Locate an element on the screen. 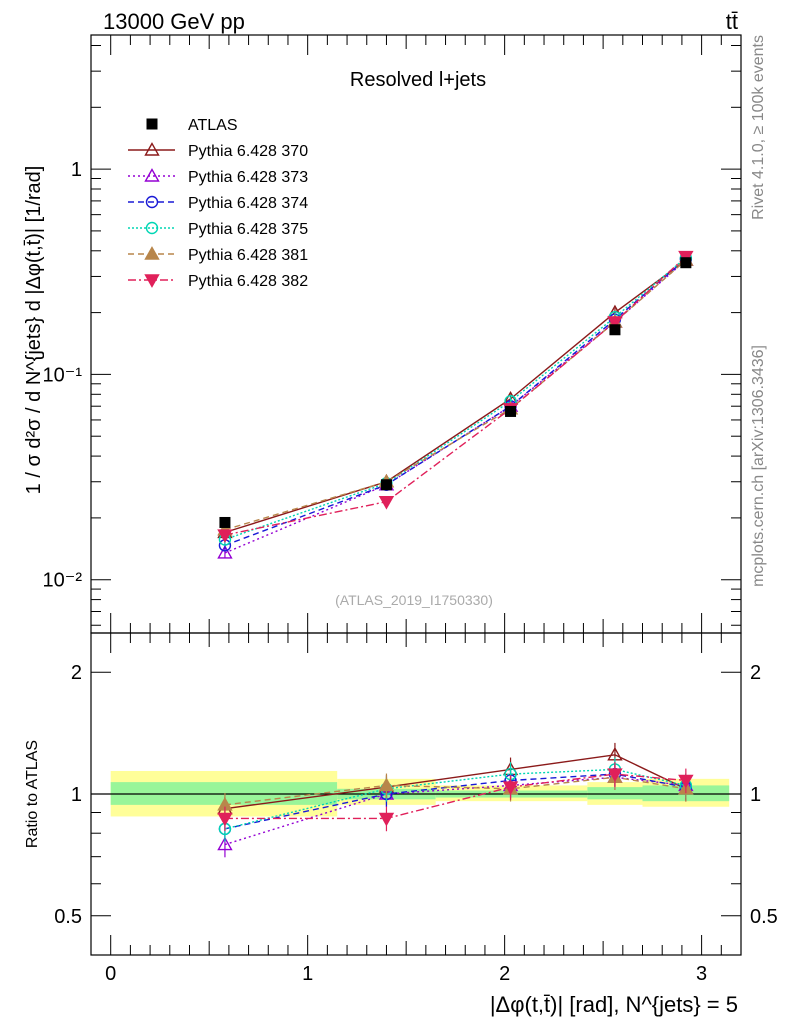  y-tick-label: 10⁻¹ is located at coordinates (63, 375).